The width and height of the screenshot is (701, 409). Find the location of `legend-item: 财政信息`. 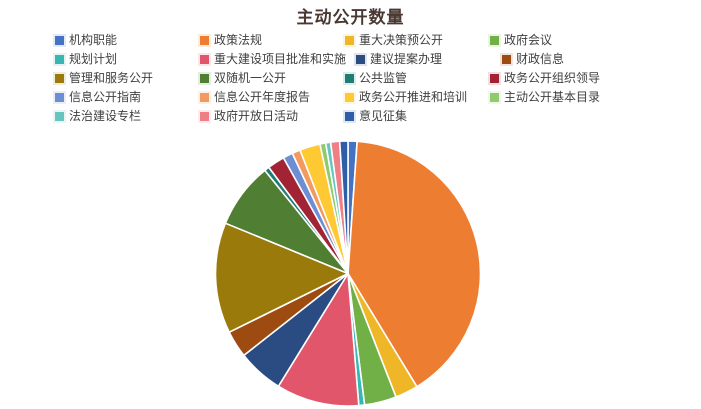

legend-item: 财政信息 is located at coordinates (533, 59).